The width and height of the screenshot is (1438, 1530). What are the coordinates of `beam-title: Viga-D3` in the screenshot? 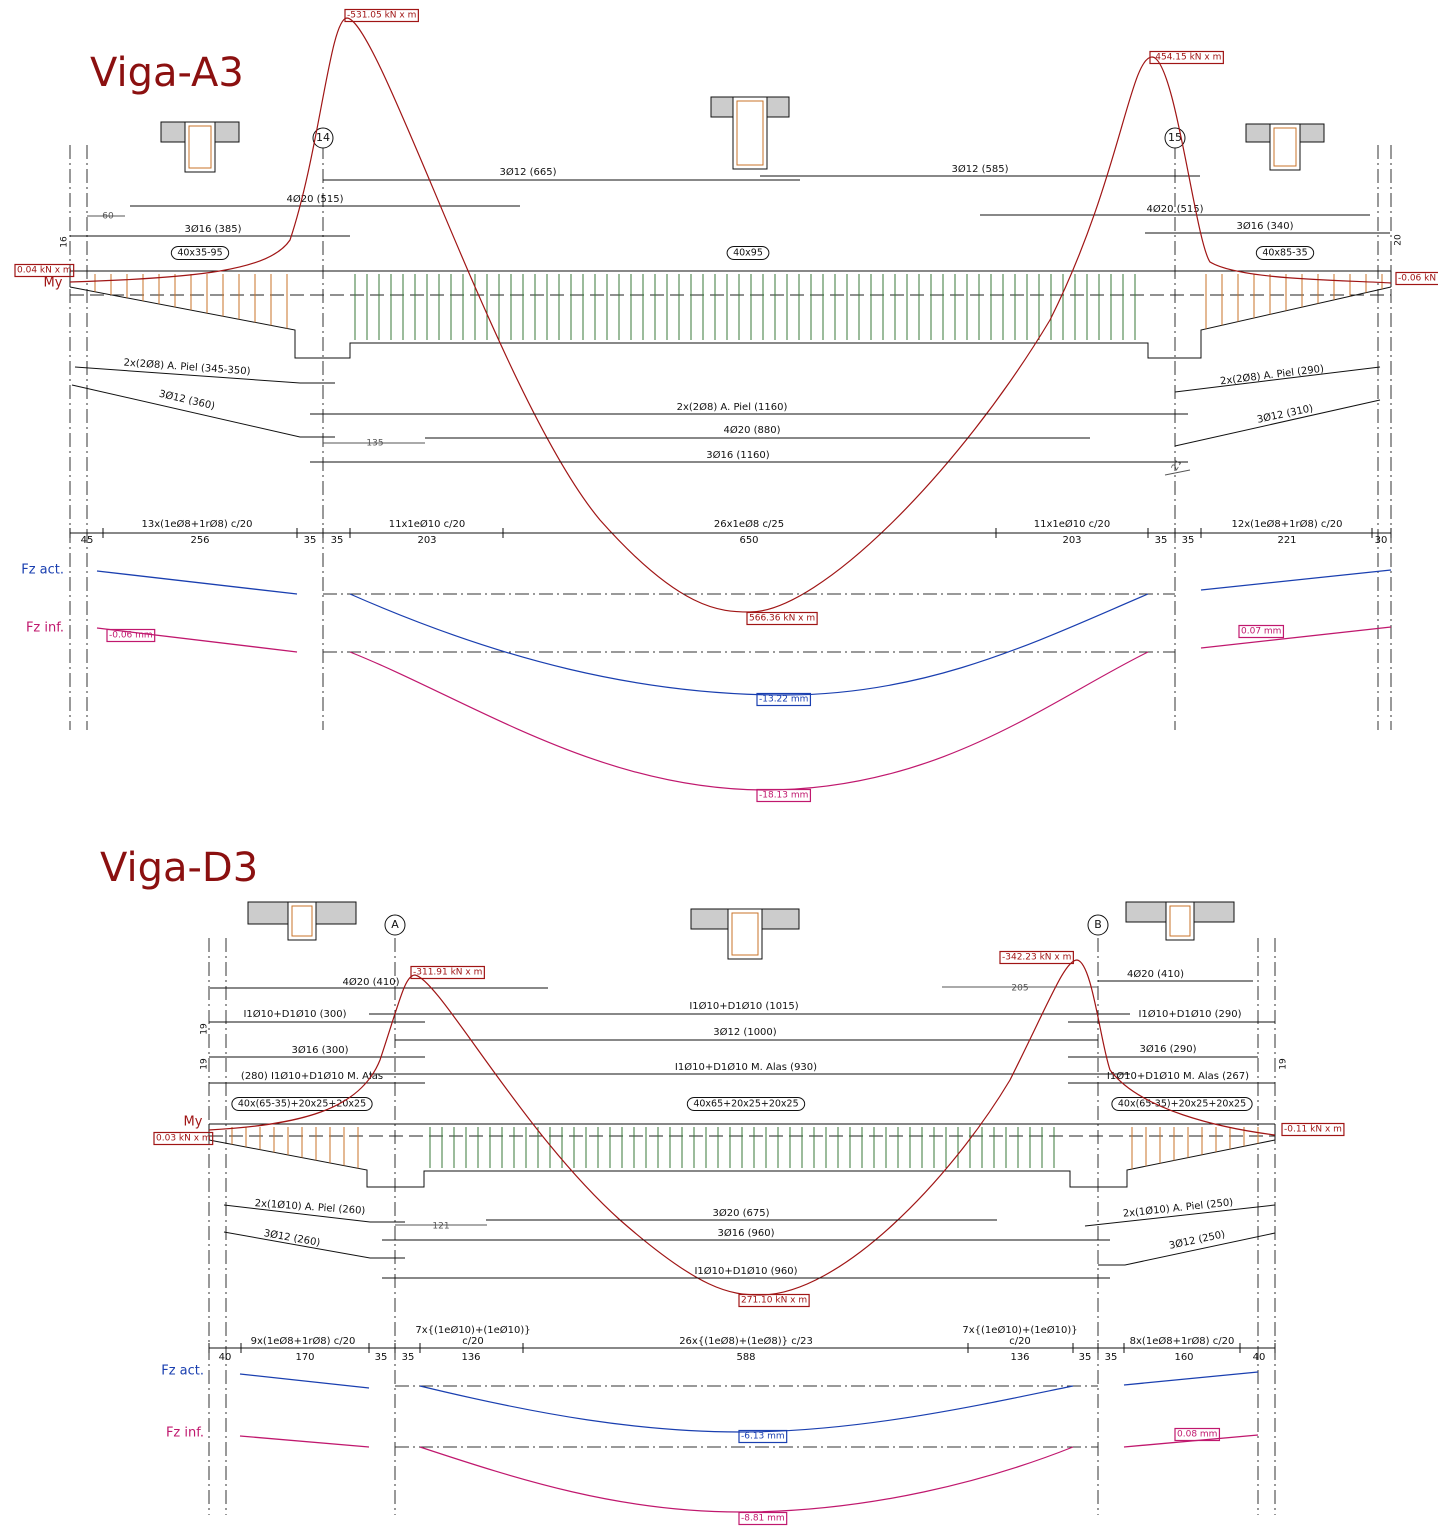 It's located at (179, 868).